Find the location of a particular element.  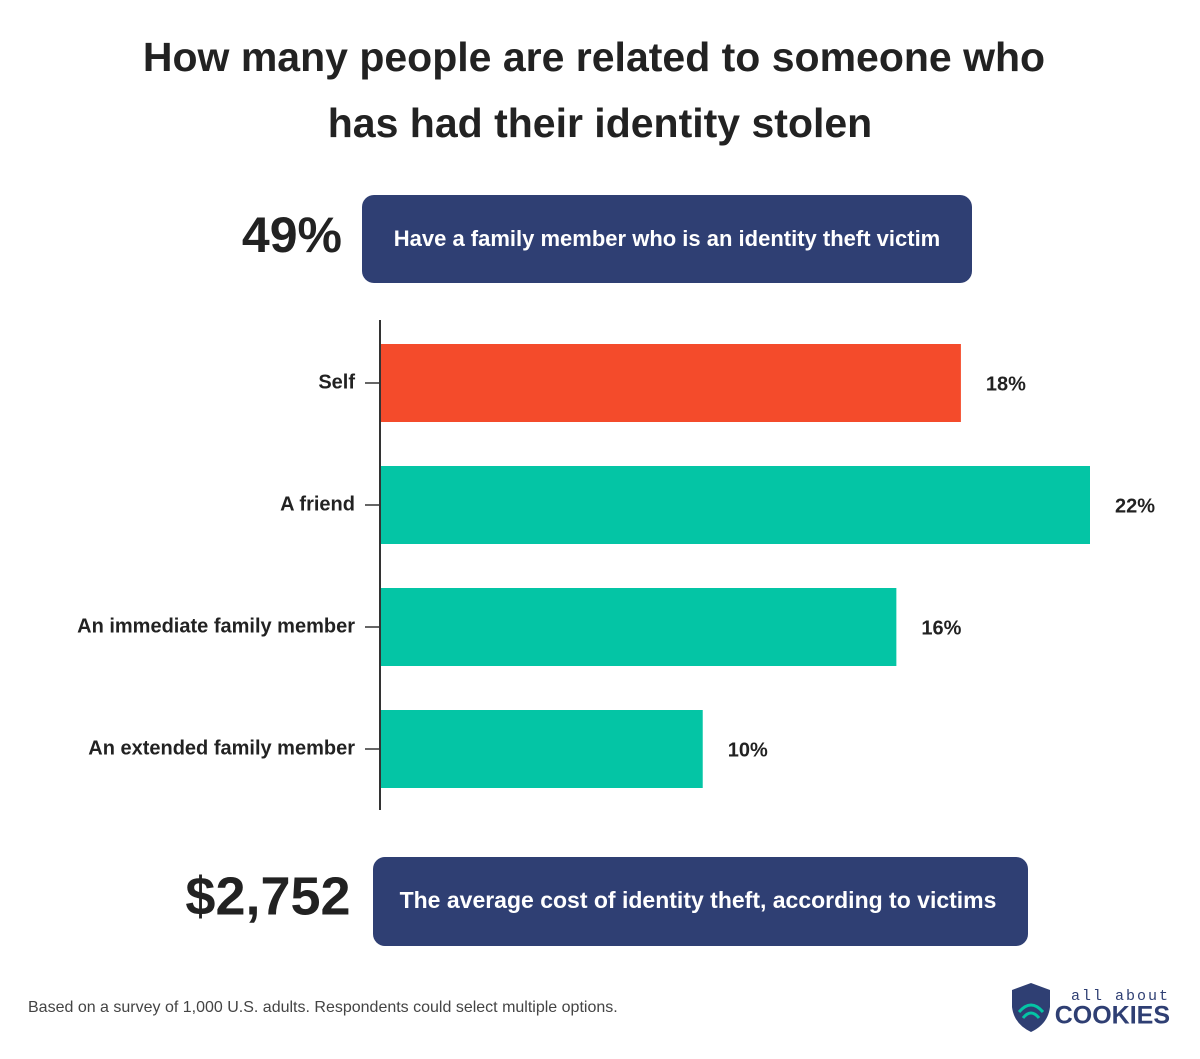

callout-figure: 49% is located at coordinates (292, 235).